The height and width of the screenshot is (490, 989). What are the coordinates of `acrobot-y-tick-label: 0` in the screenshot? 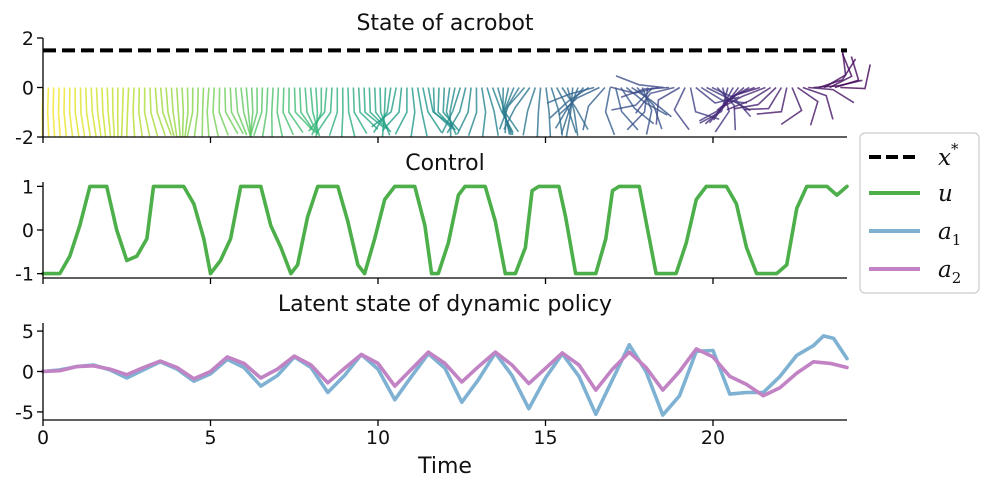 It's located at (28, 89).